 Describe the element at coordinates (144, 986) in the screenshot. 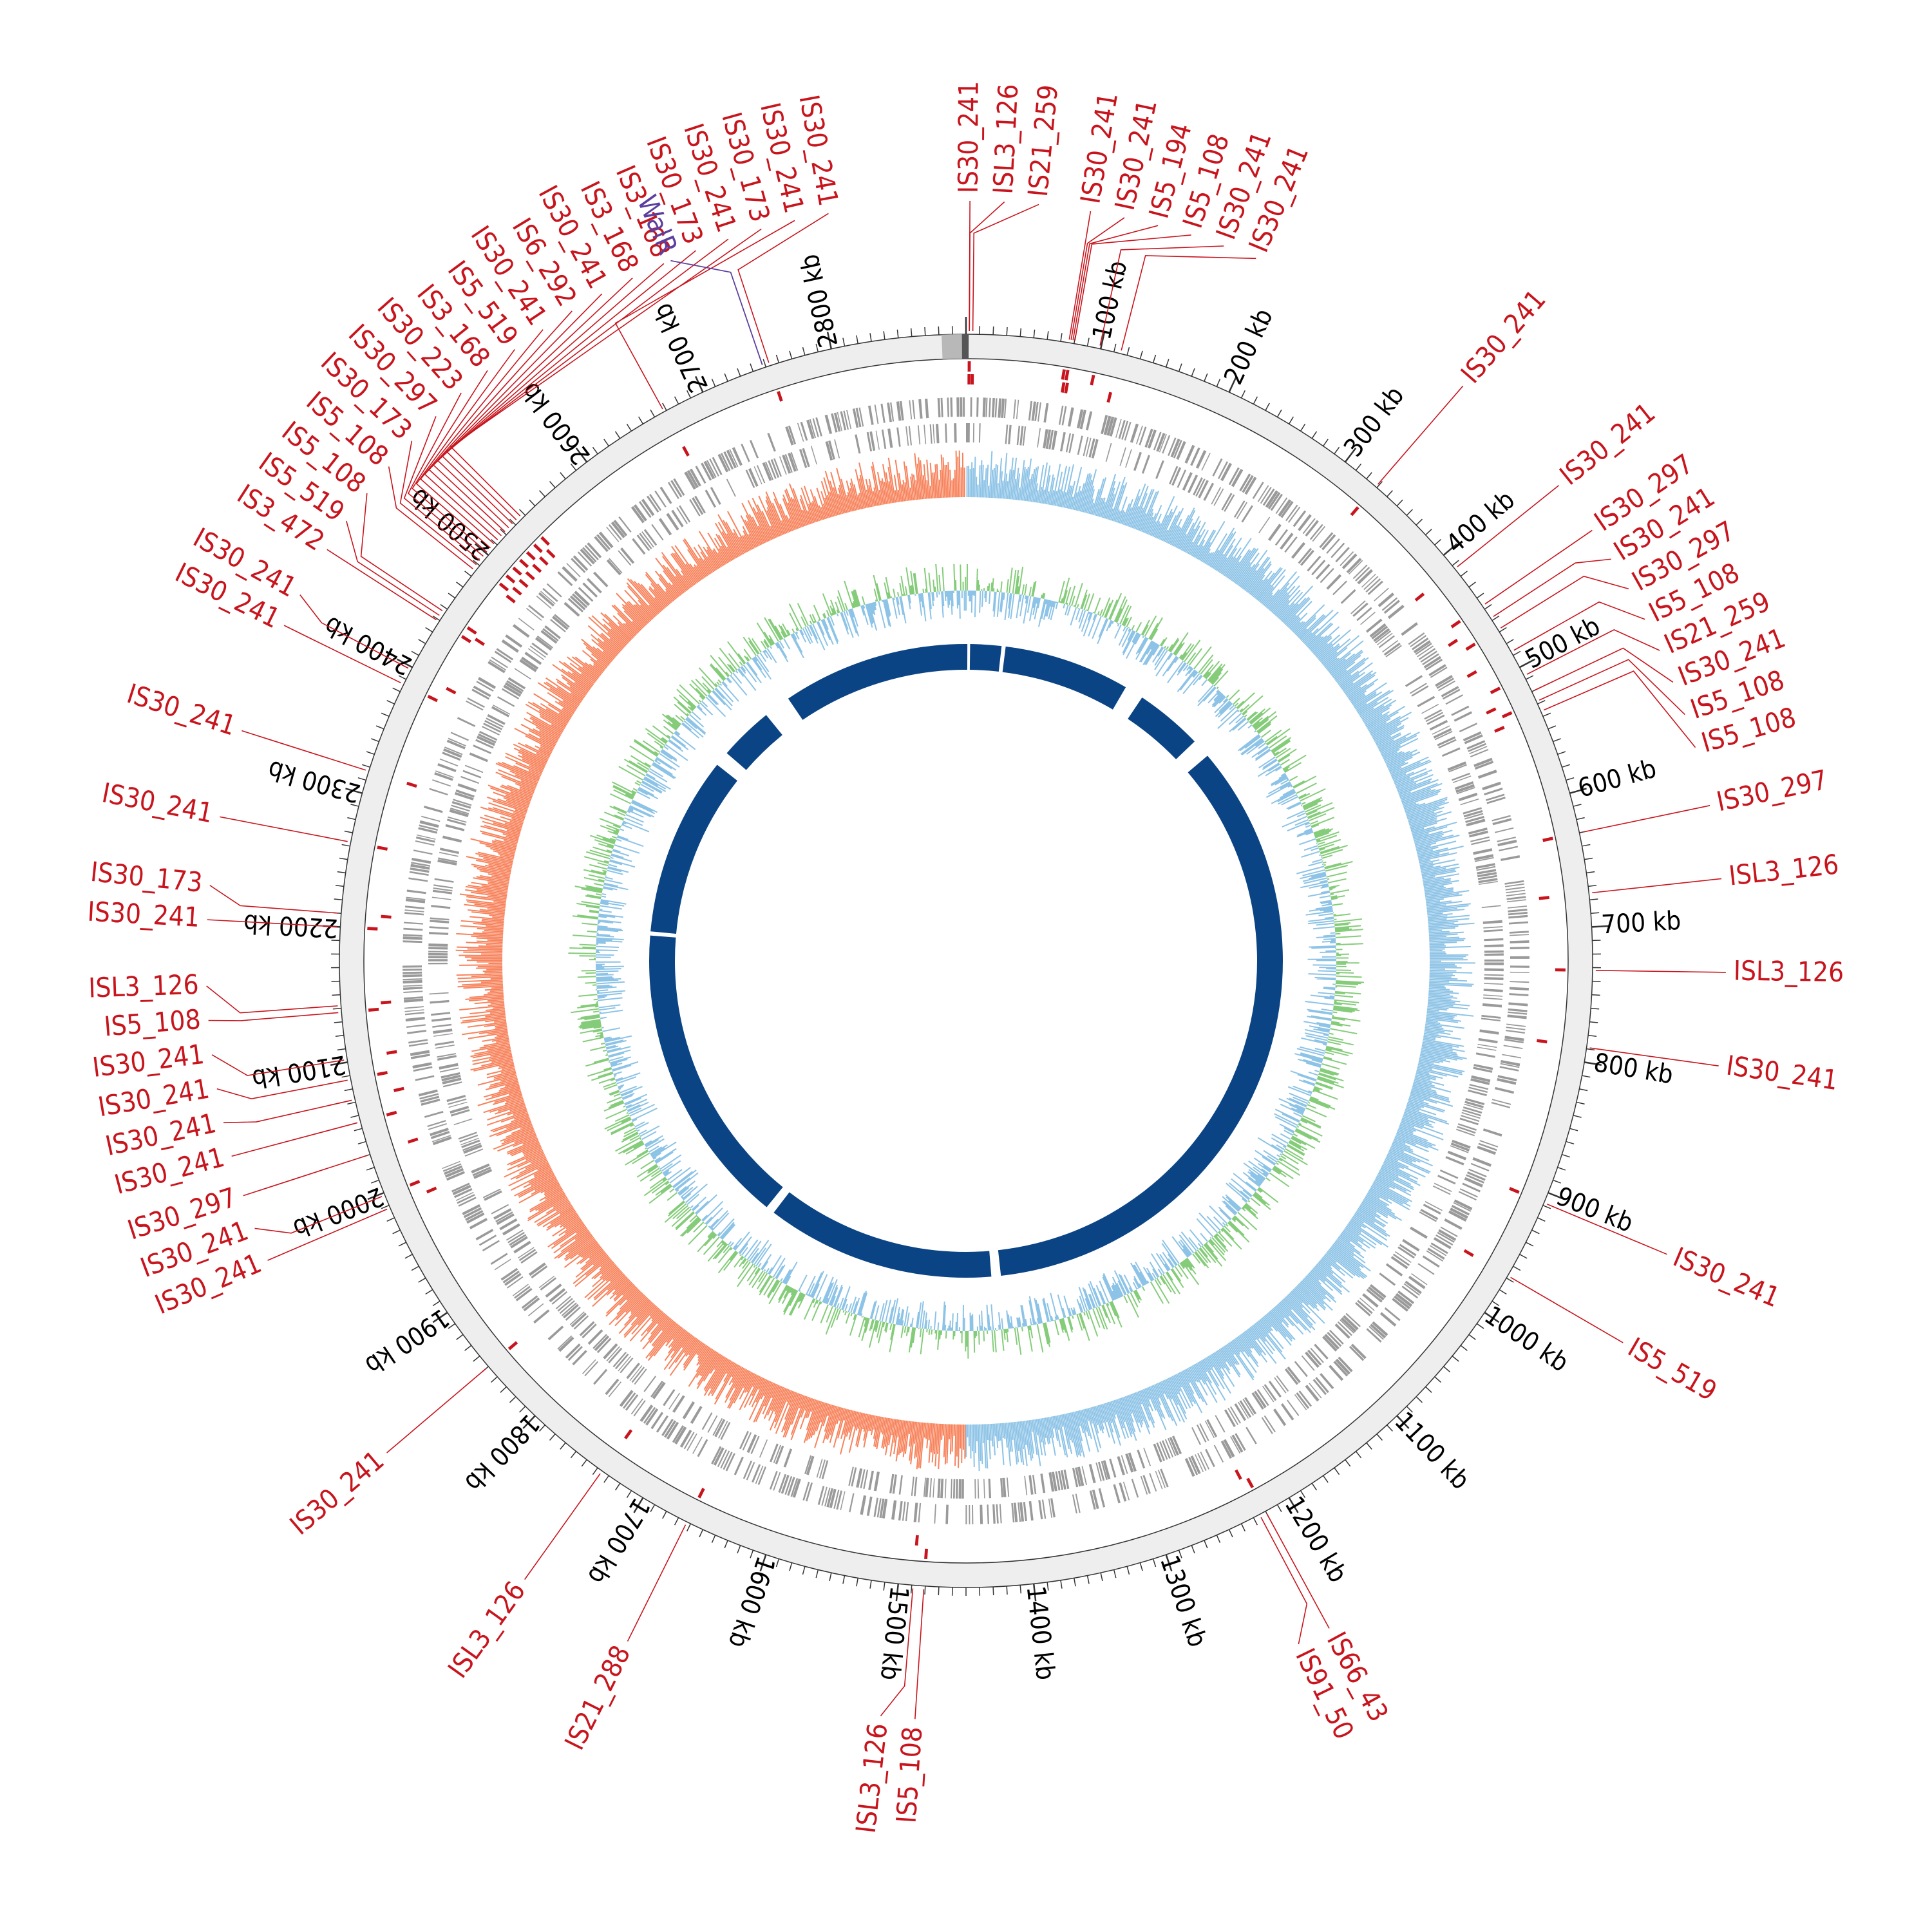

I see `is-label: ISL3_126` at that location.